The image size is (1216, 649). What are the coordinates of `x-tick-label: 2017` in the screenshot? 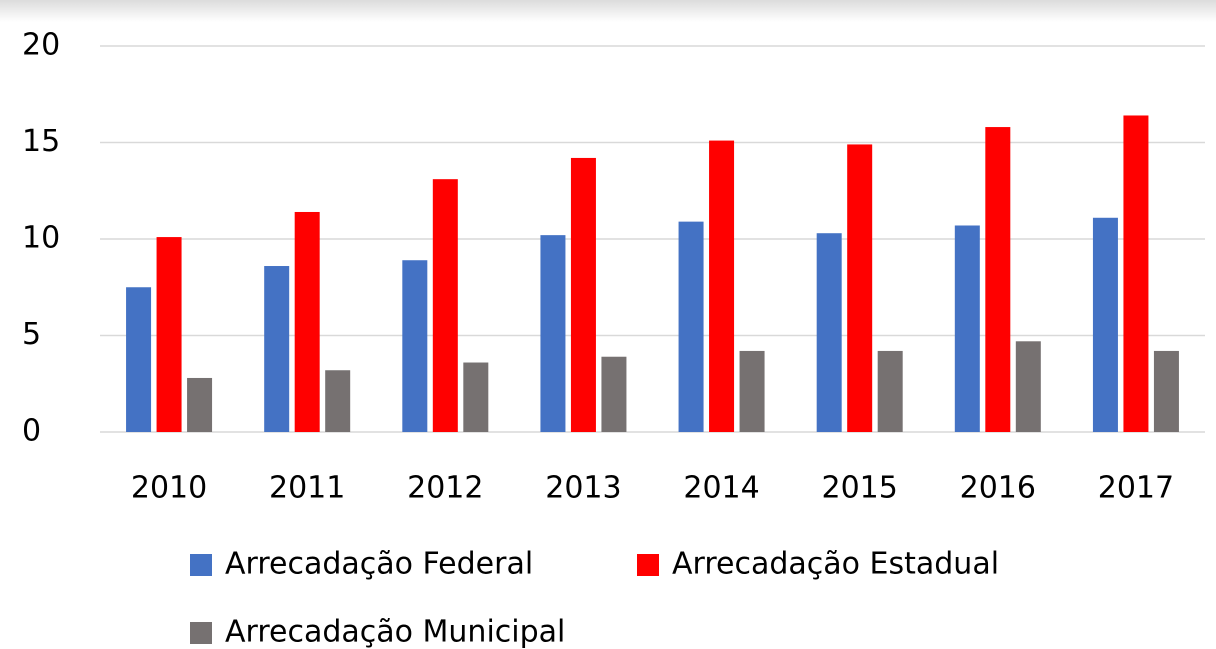 It's located at (1136, 488).